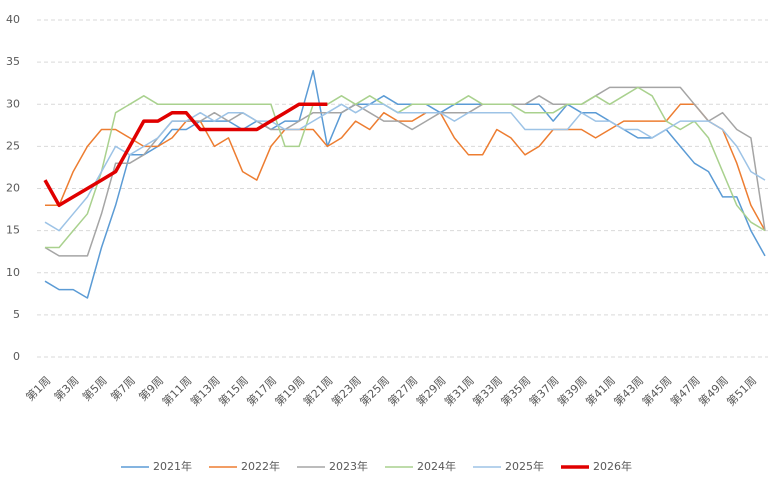  I want to click on legend-label: 2026年, so click(612, 466).